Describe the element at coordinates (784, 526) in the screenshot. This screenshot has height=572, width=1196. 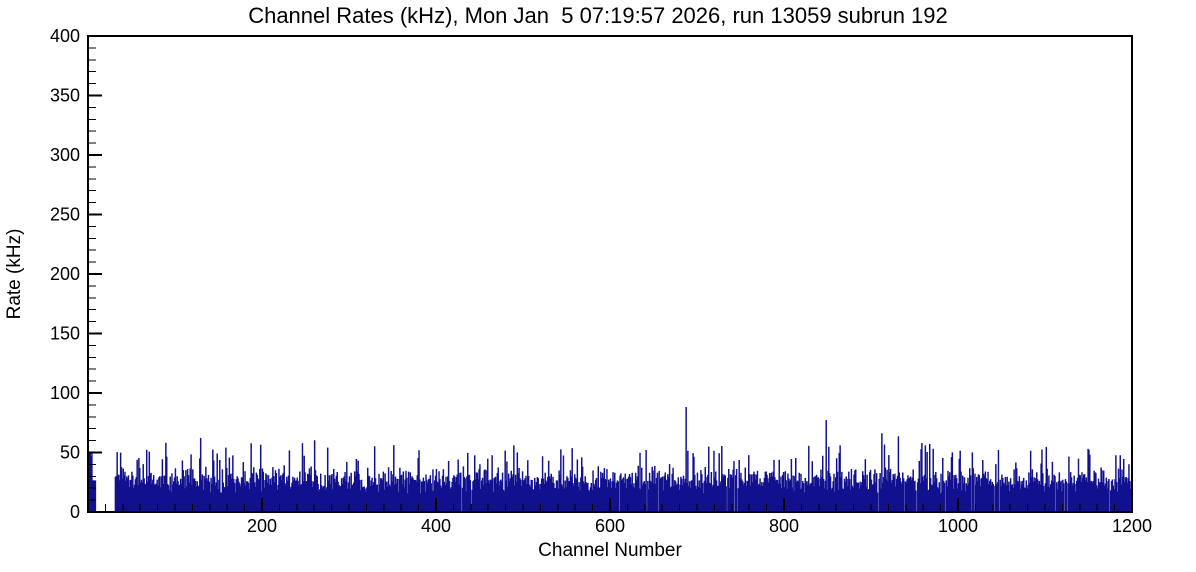
I see `x-tick-label: 800` at that location.